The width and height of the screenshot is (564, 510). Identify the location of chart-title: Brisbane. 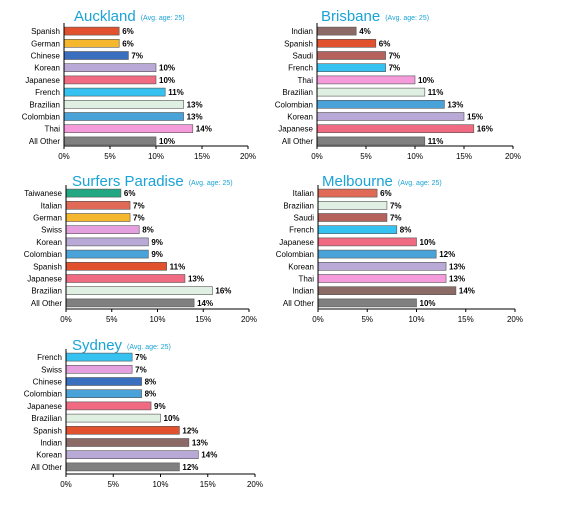
(350, 16).